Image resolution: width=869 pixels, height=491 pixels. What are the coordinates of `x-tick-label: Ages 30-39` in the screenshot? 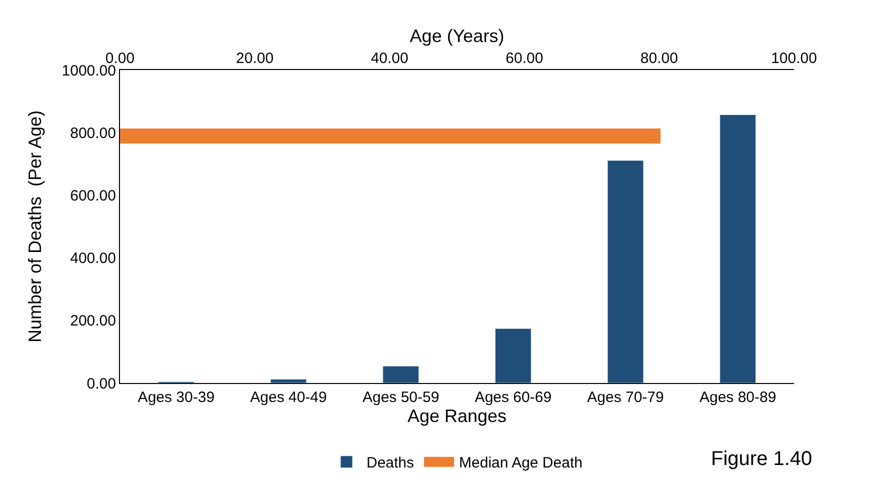 It's located at (176, 397).